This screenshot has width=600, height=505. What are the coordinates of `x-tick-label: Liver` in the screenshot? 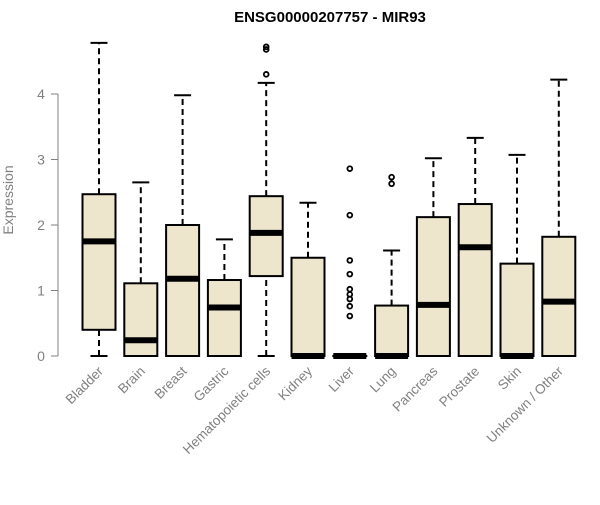 It's located at (342, 379).